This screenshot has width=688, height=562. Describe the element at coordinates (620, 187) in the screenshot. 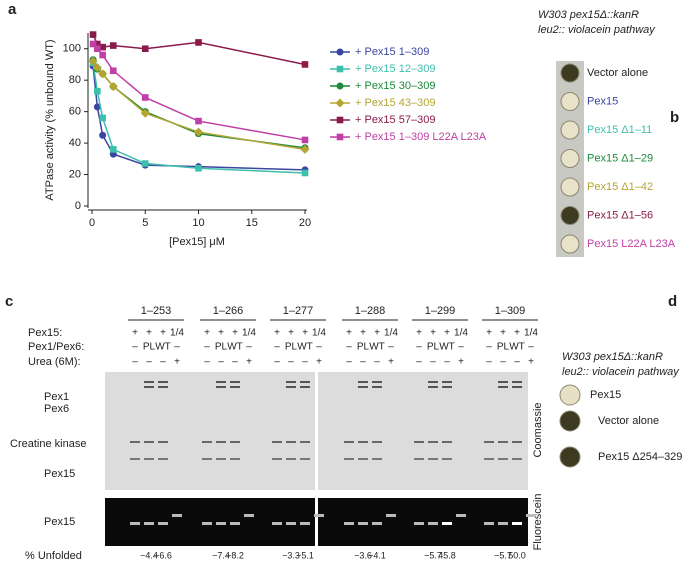

I see `strain-label: Pex15 Δ1–42` at that location.